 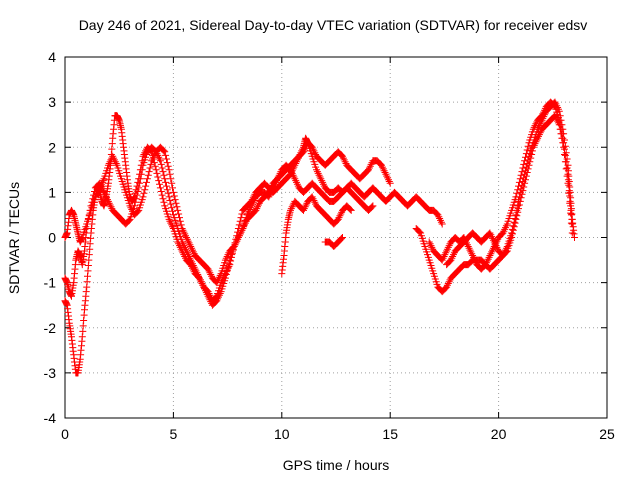 What do you see at coordinates (52, 238) in the screenshot?
I see `y-tick-label: 0` at bounding box center [52, 238].